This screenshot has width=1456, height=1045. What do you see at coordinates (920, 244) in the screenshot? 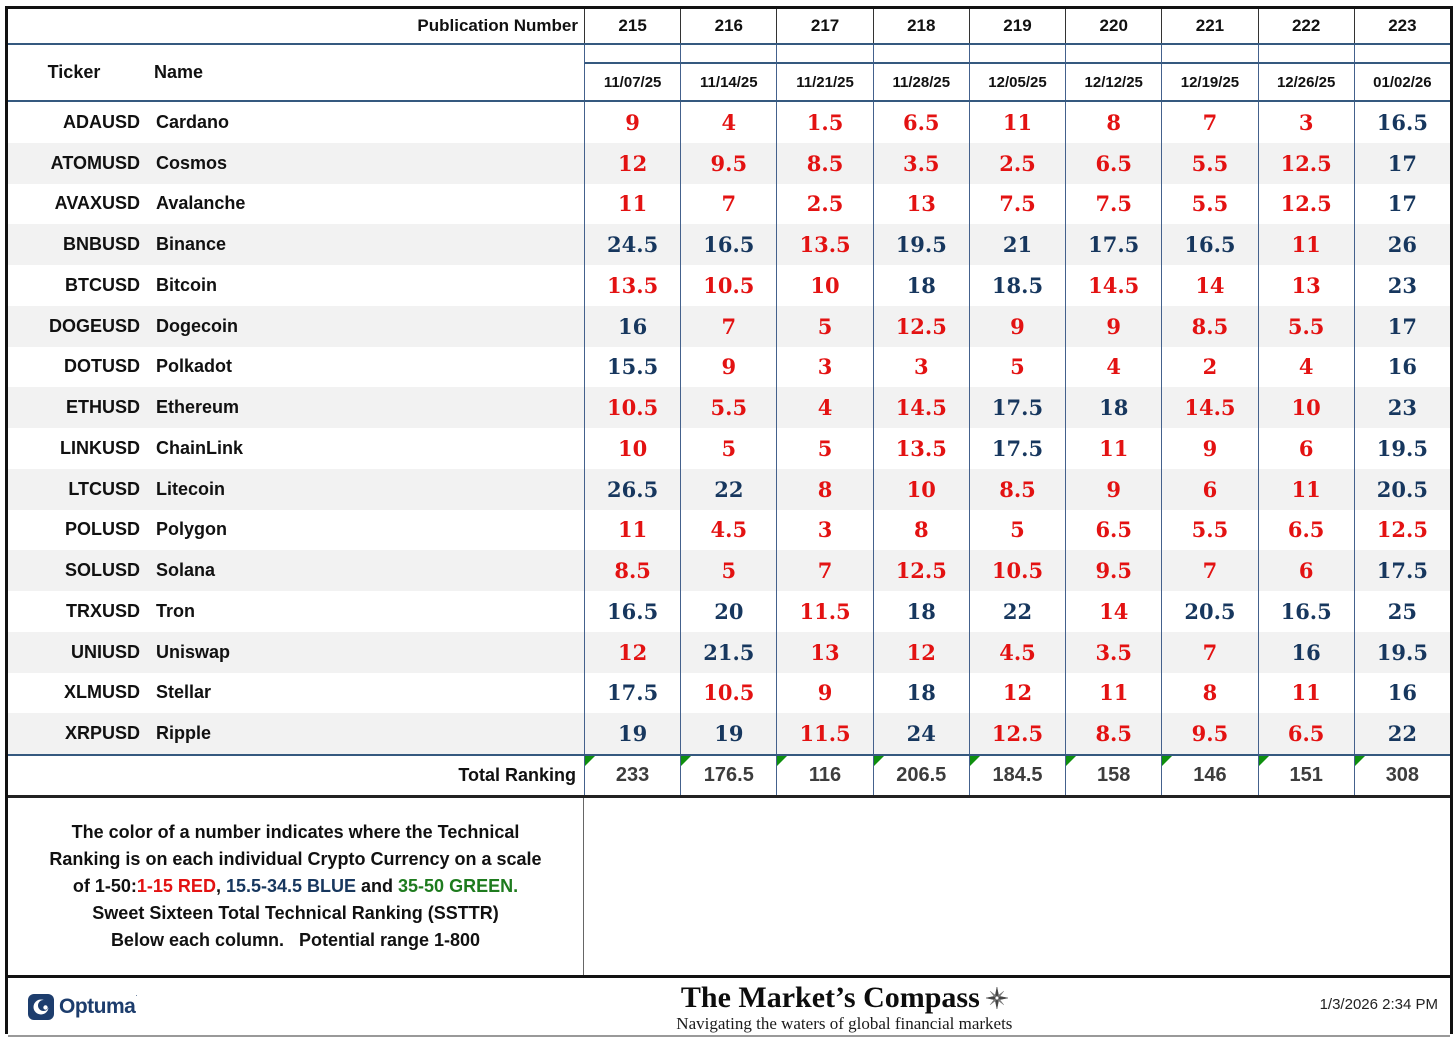
I see `ranking-value-cell: 19.5` at bounding box center [920, 244].